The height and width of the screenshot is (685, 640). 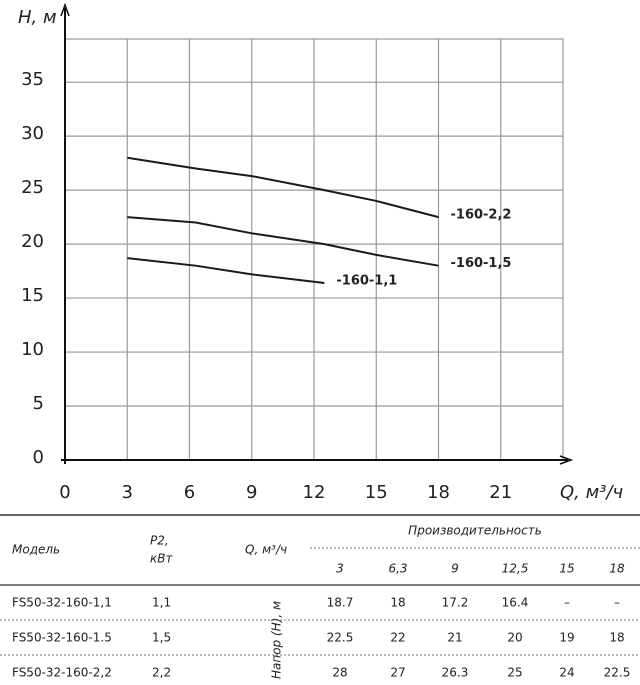 I want to click on table-cell: FS50-32-160-1.5, so click(x=62, y=638).